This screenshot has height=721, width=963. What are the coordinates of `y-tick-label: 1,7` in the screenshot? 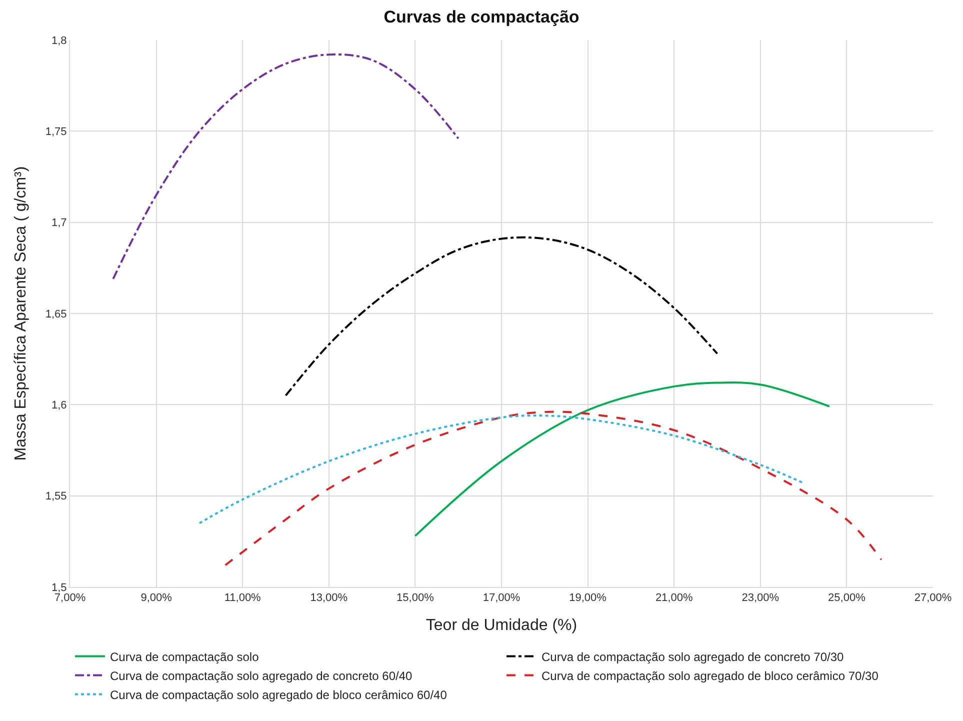 It's located at (59, 223).